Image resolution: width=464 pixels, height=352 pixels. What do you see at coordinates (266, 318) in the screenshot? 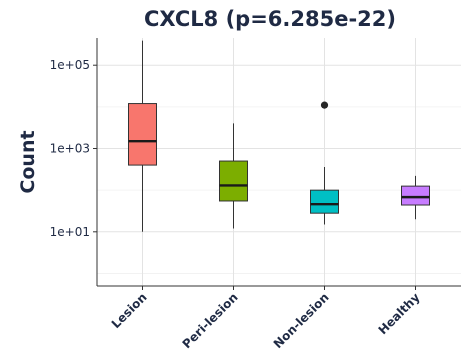
I see `x-axis-ticks: Lesion Peri-lesion Non-lesion Healthy` at bounding box center [266, 318].